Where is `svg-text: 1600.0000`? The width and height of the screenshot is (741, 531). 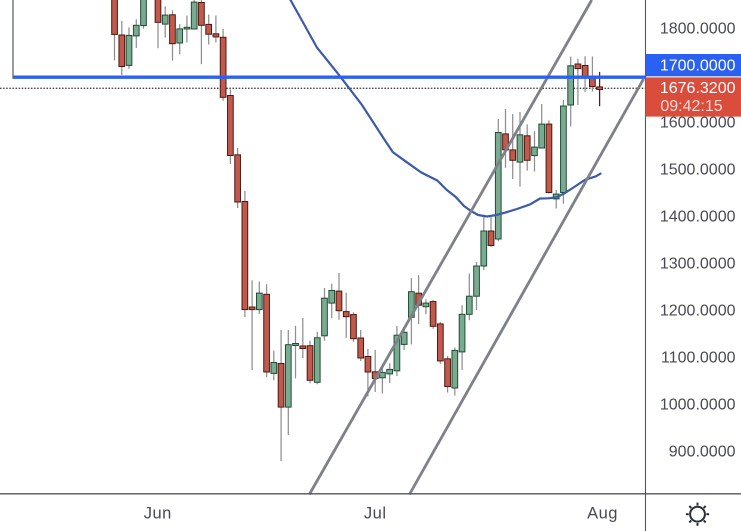 svg-text: 1600.0000 is located at coordinates (698, 123).